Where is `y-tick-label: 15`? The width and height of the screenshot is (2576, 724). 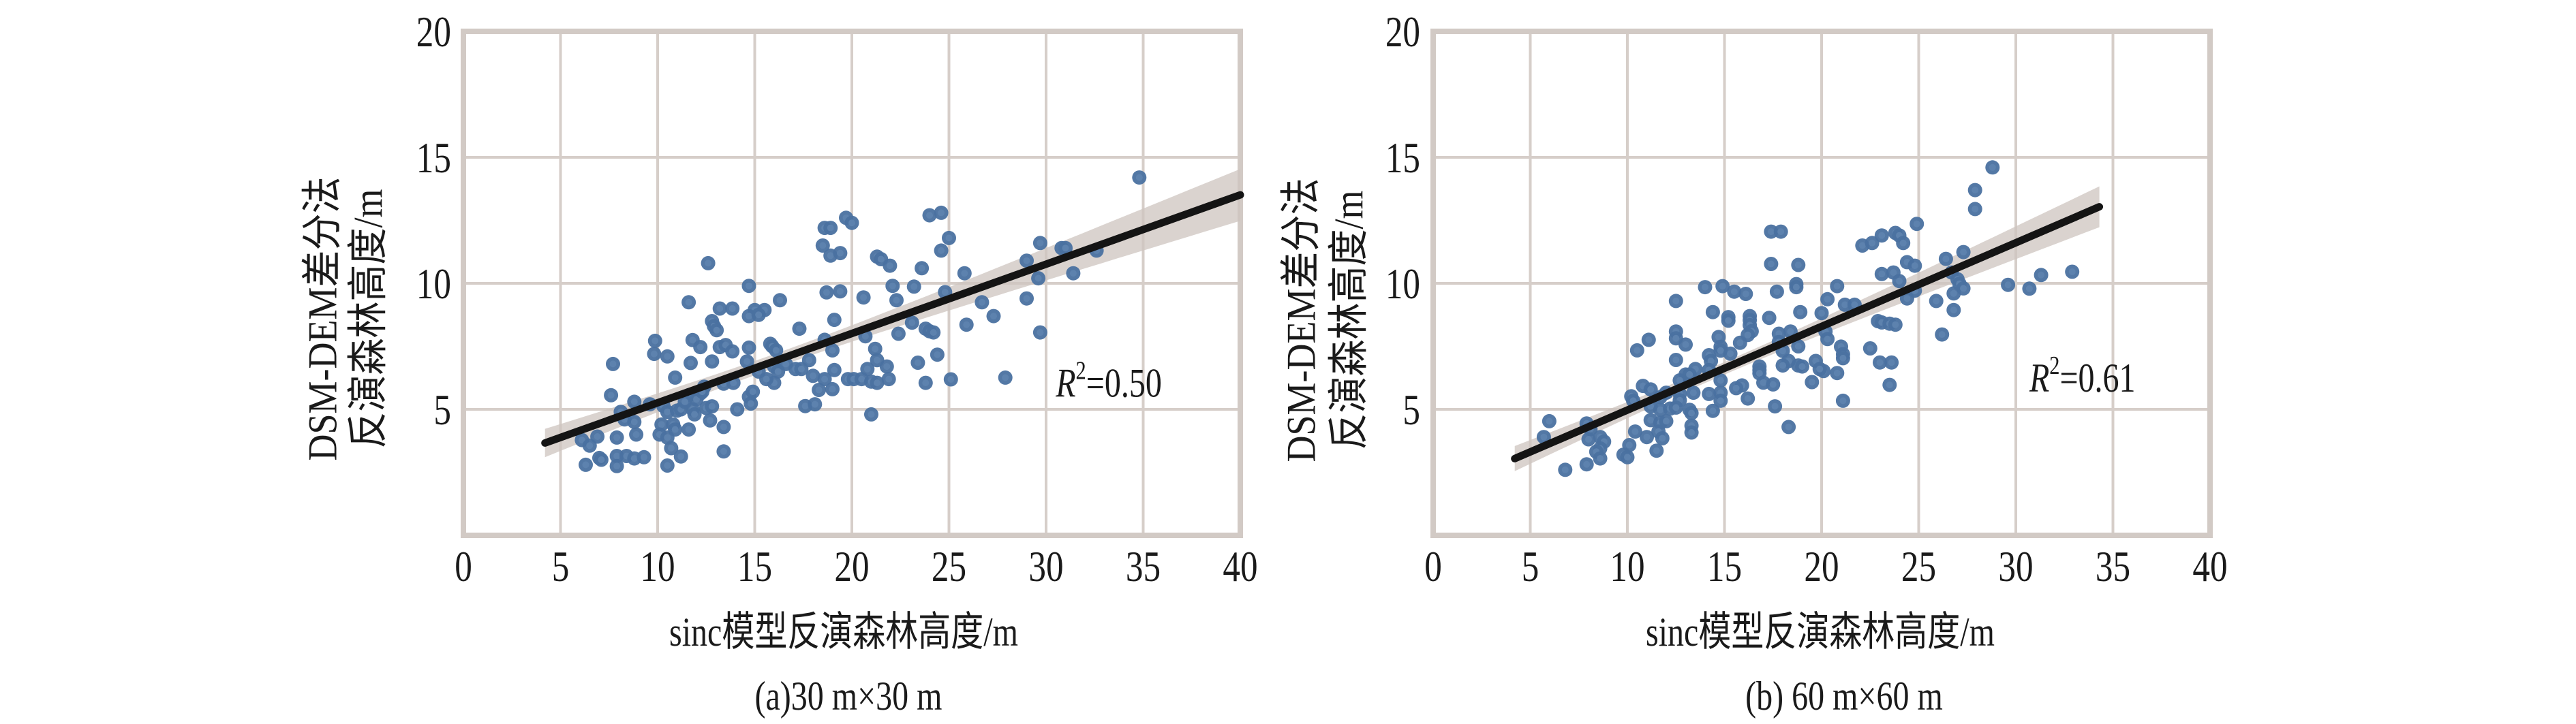 y-tick-label: 15 is located at coordinates (1402, 158).